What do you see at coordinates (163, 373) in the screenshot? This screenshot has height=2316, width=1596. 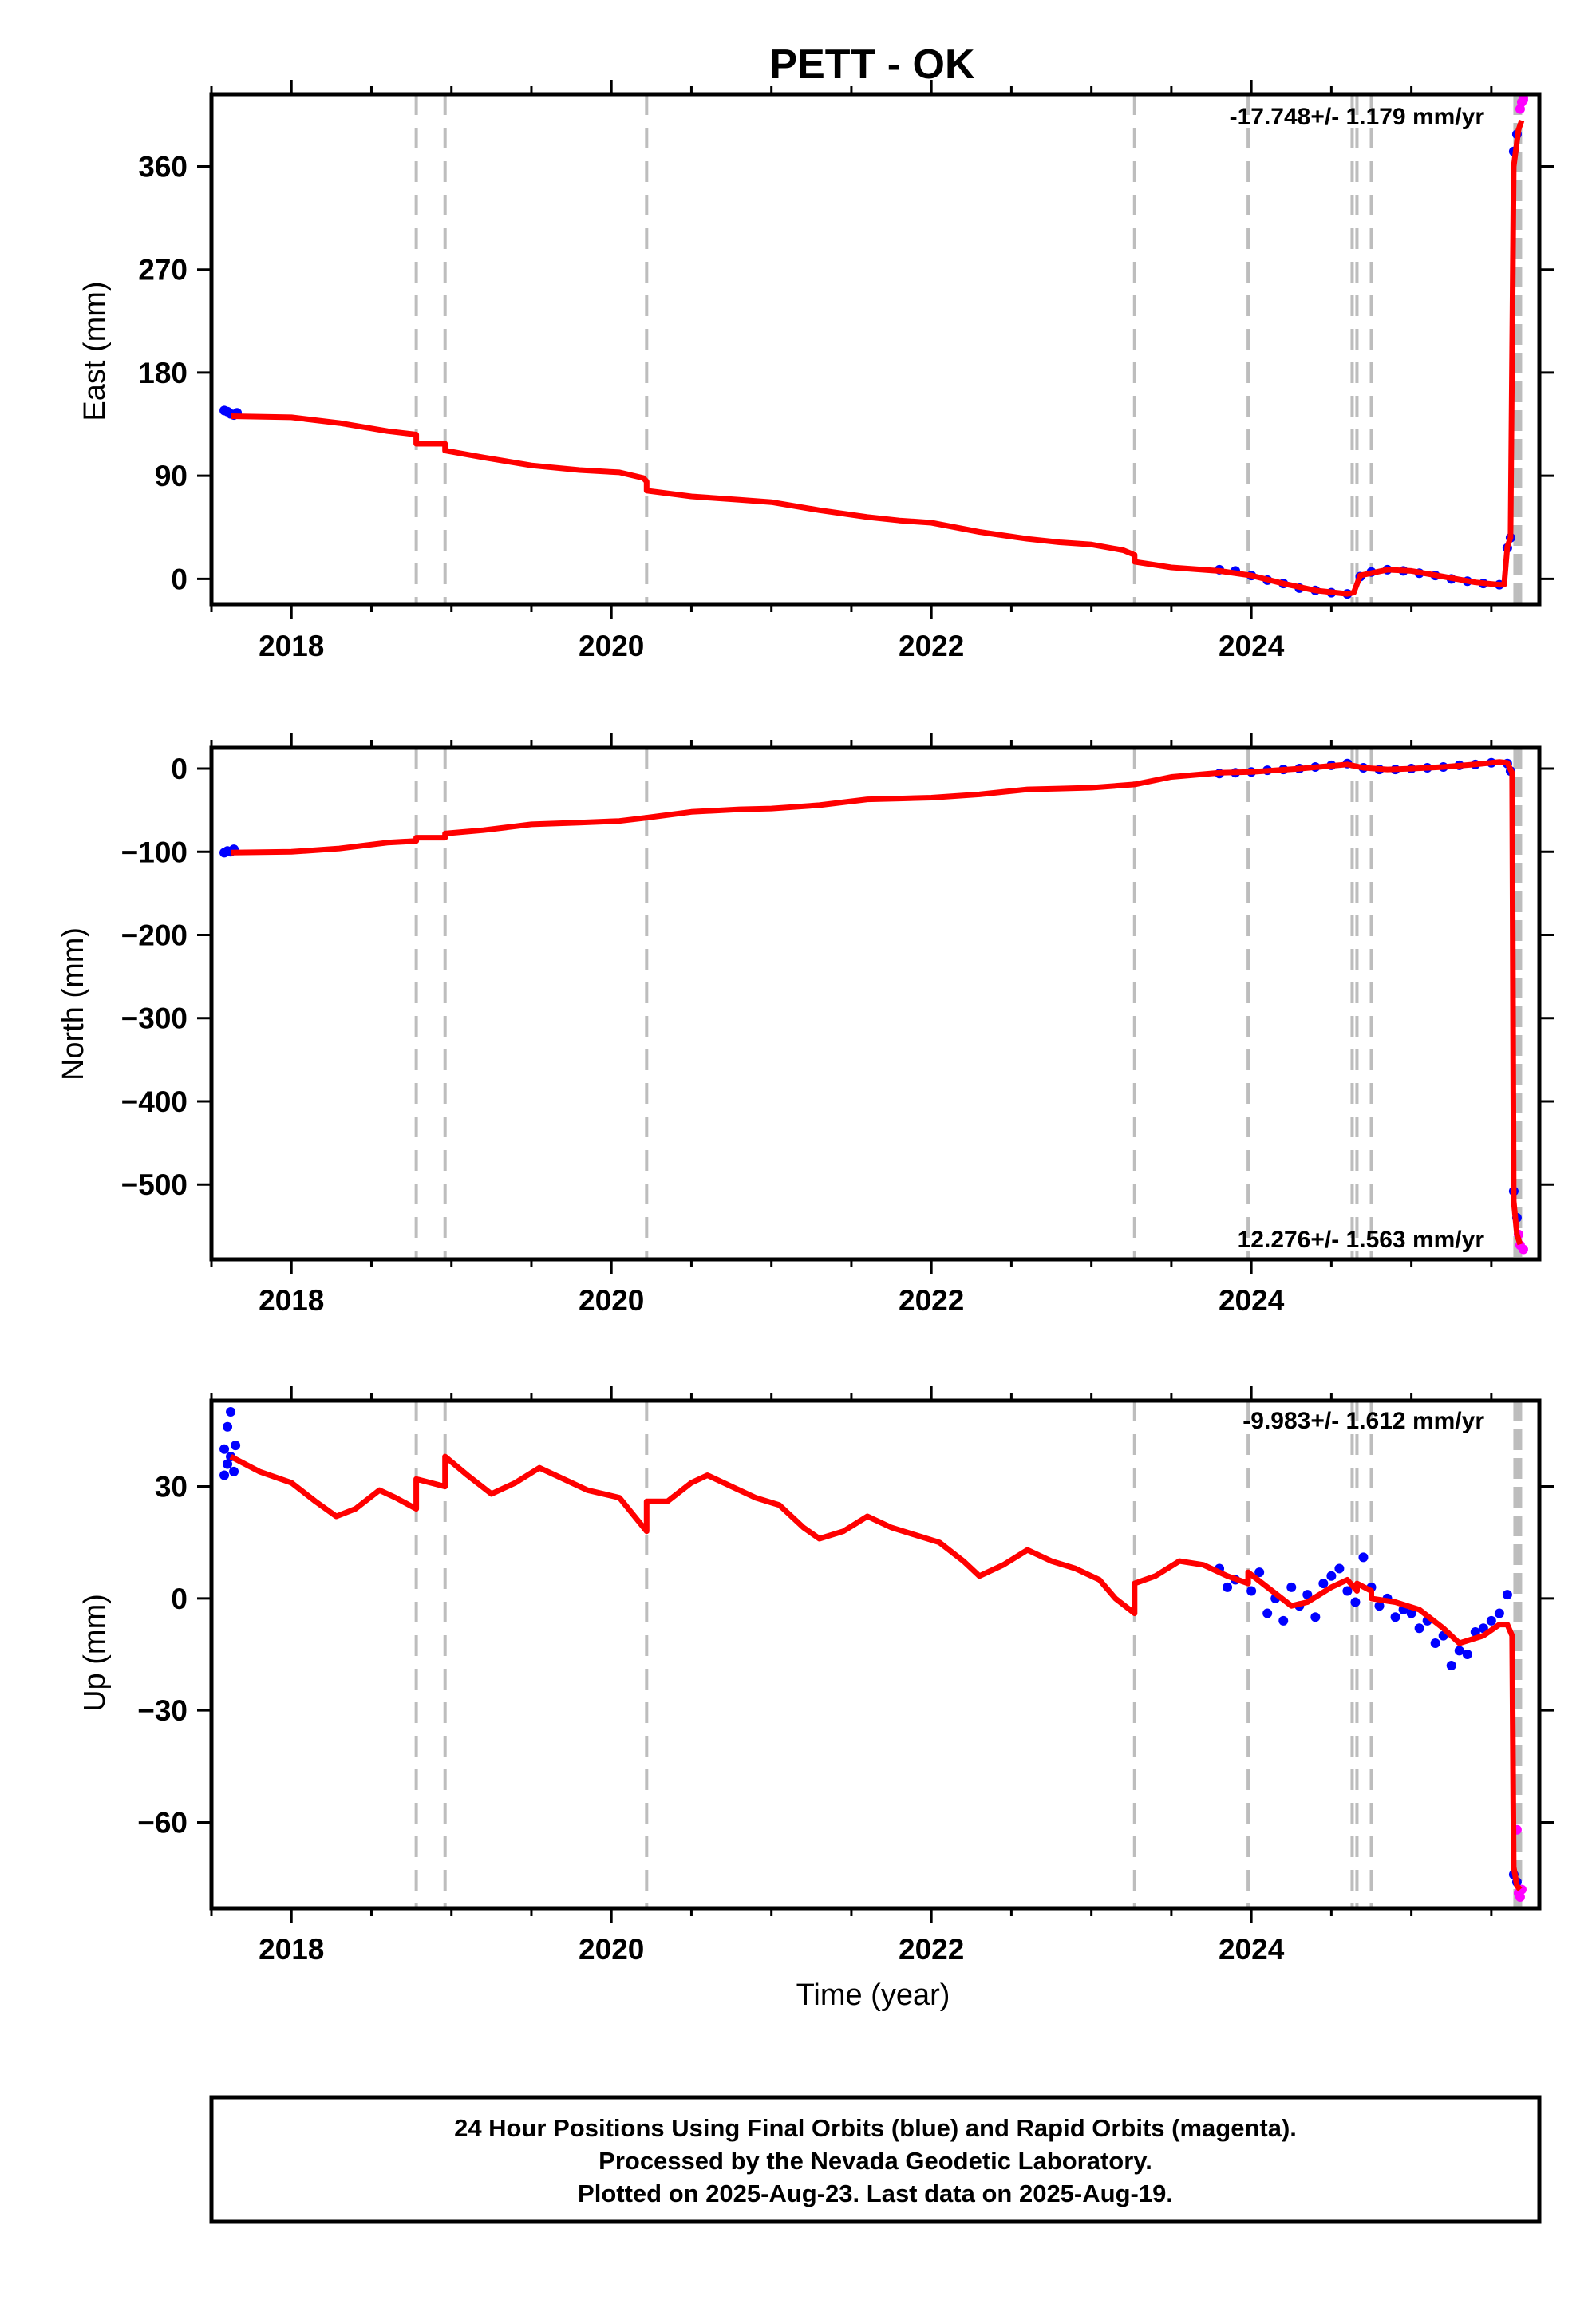 I see `east-y-tick-label-2: 180` at bounding box center [163, 373].